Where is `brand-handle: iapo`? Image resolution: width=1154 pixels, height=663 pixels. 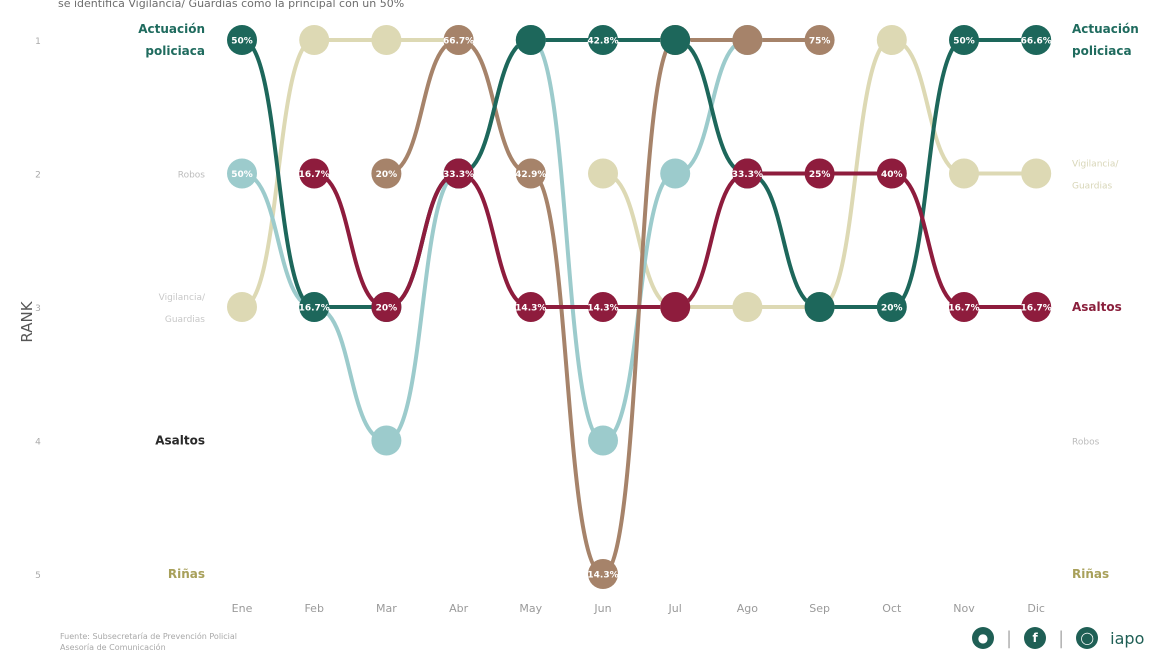 brand-handle: iapo is located at coordinates (1127, 638).